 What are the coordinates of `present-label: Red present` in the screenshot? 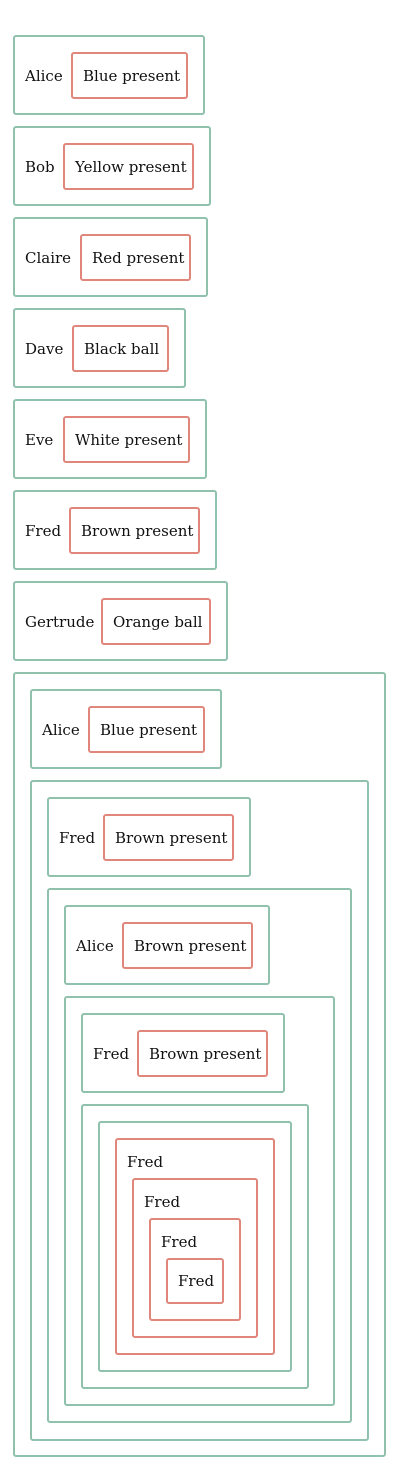 It's located at (138, 258).